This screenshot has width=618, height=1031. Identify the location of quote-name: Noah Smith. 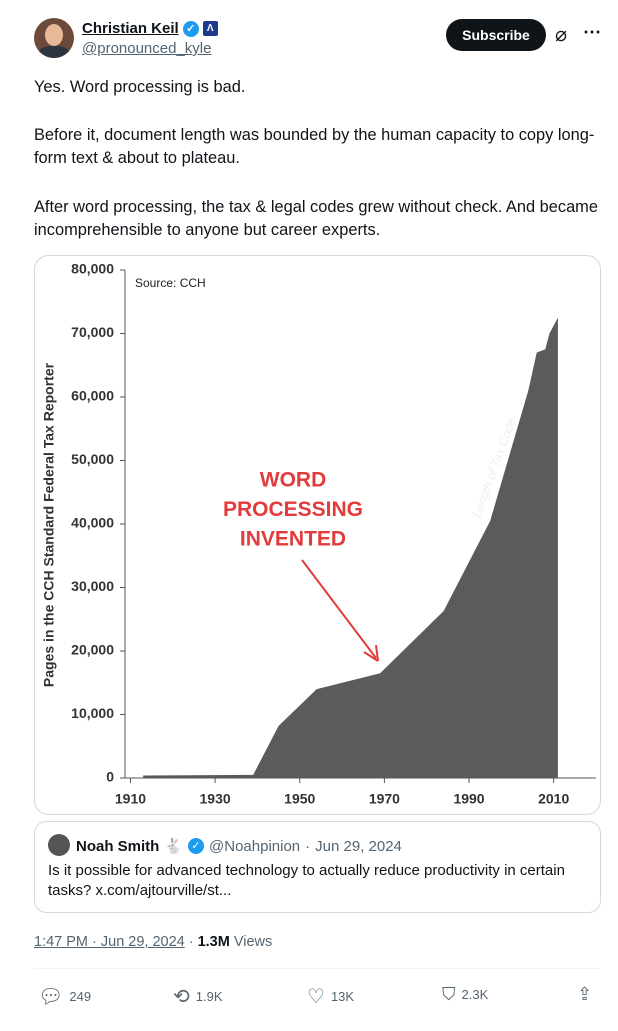
(118, 846).